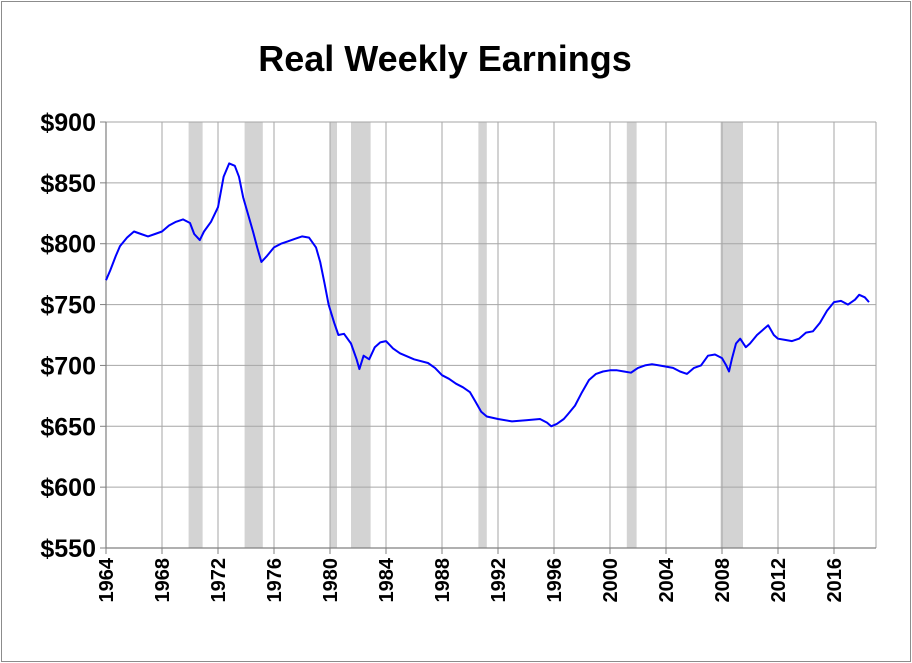 This screenshot has height=663, width=912. I want to click on x-tick-label: 2016, so click(835, 580).